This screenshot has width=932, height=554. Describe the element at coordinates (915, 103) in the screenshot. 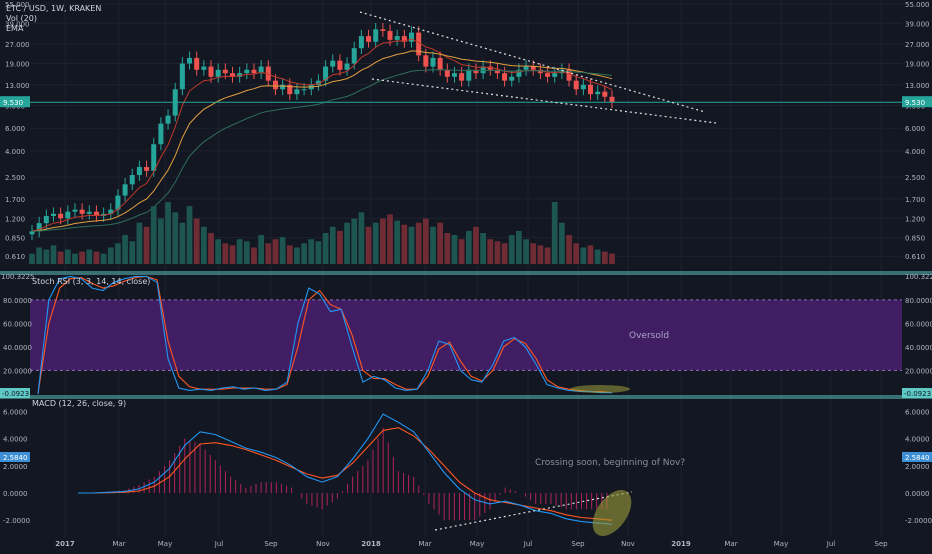

I see `current-price-label-right: 9.530` at that location.